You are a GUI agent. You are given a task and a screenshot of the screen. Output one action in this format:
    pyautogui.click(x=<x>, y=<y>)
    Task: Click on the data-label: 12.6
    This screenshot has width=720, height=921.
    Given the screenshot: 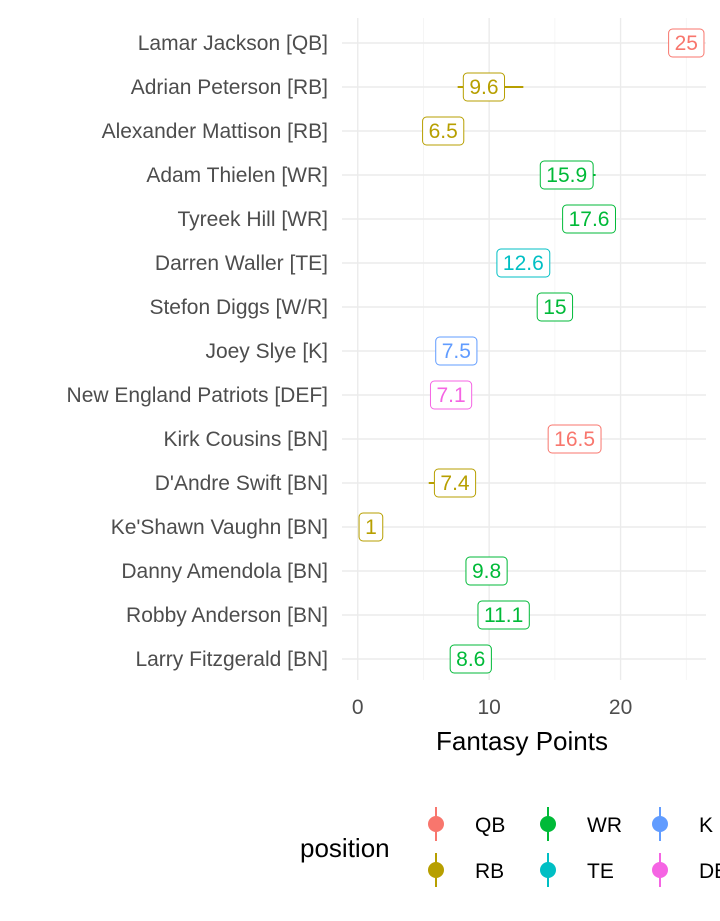 What is the action you would take?
    pyautogui.click(x=523, y=263)
    